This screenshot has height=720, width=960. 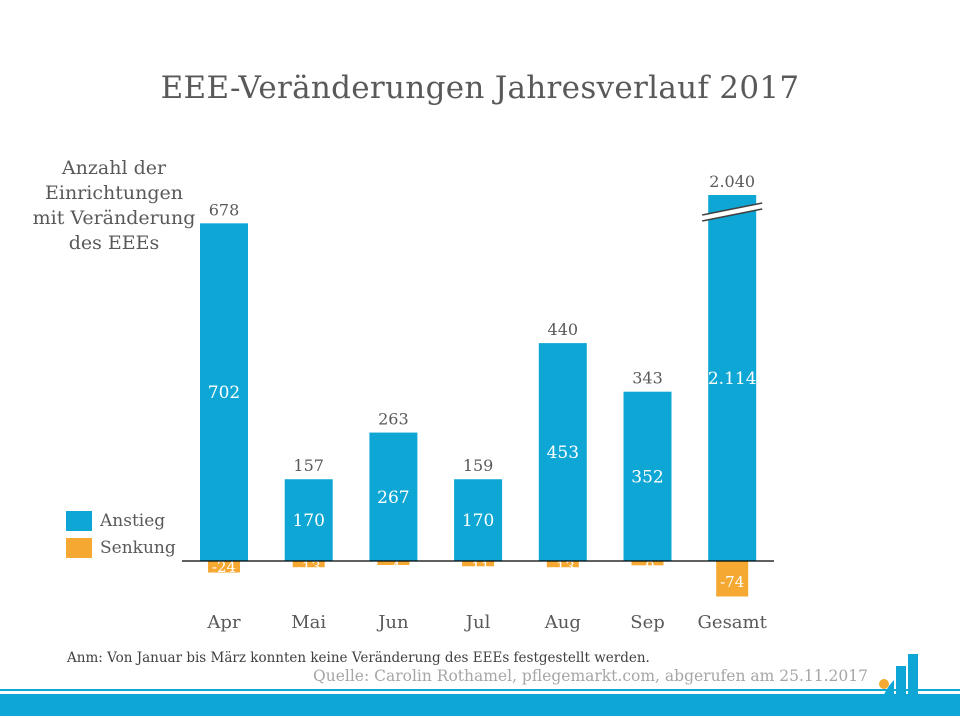 I want to click on label-anstieg-apr: 702, so click(x=224, y=393).